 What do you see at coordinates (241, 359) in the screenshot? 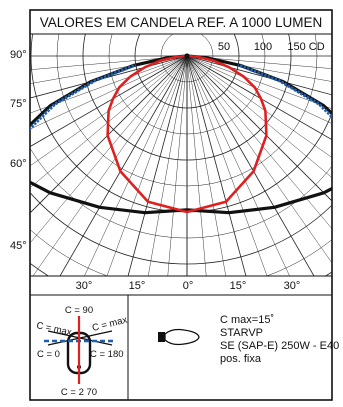
I see `info-position: pos. fixa` at bounding box center [241, 359].